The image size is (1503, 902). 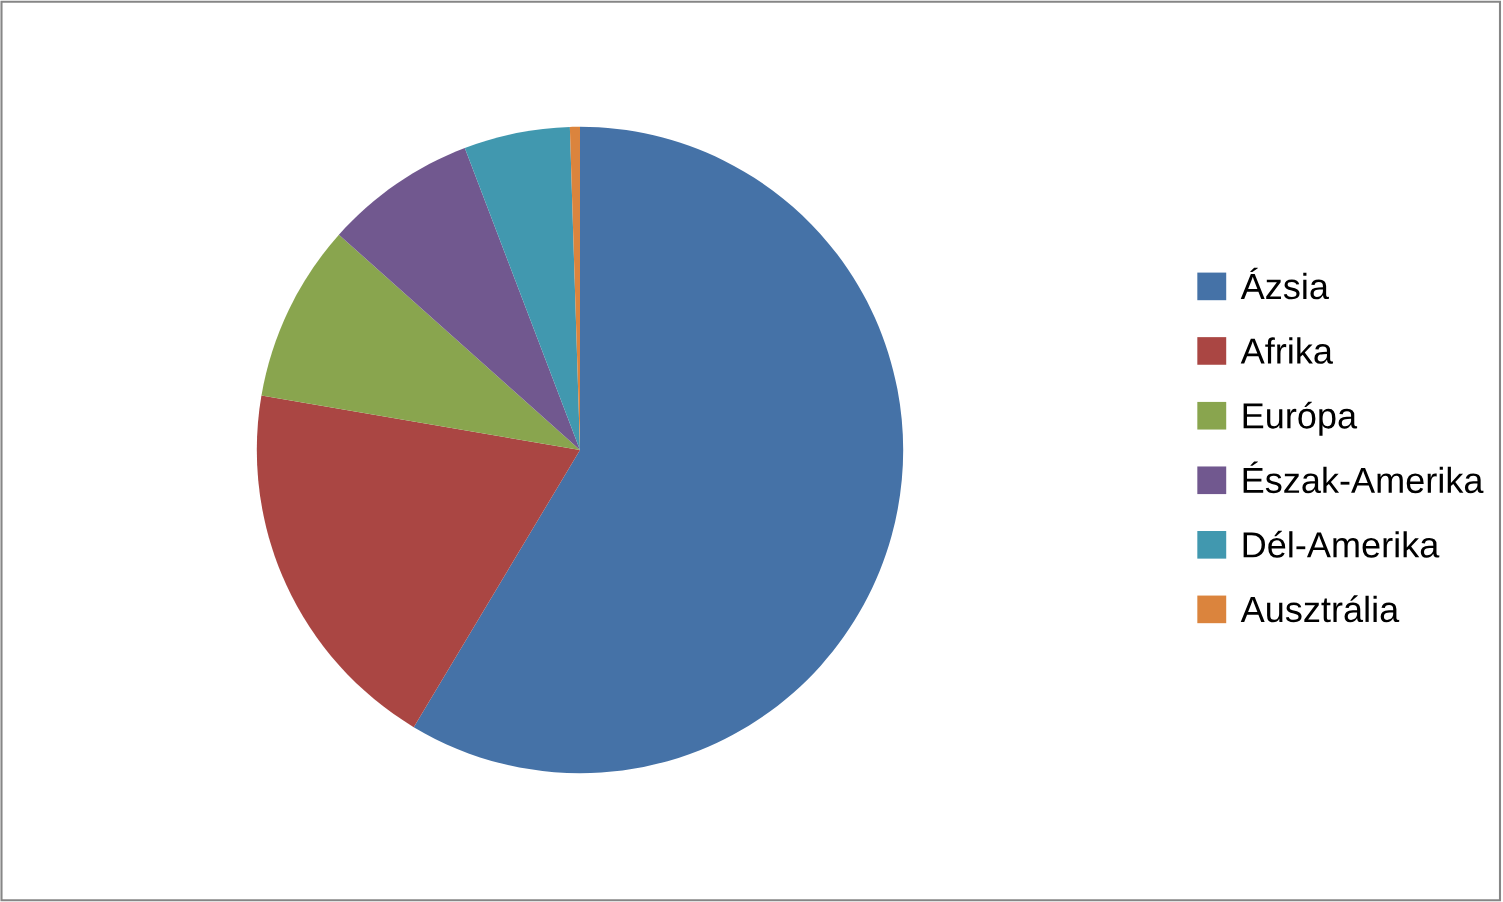 What do you see at coordinates (1284, 283) in the screenshot?
I see `legend-label: Ázsia` at bounding box center [1284, 283].